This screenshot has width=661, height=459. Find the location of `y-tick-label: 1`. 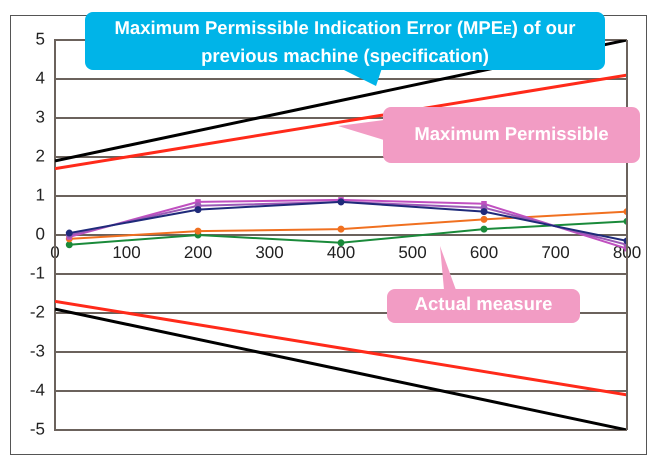

y-tick-label: 1 is located at coordinates (40, 195).